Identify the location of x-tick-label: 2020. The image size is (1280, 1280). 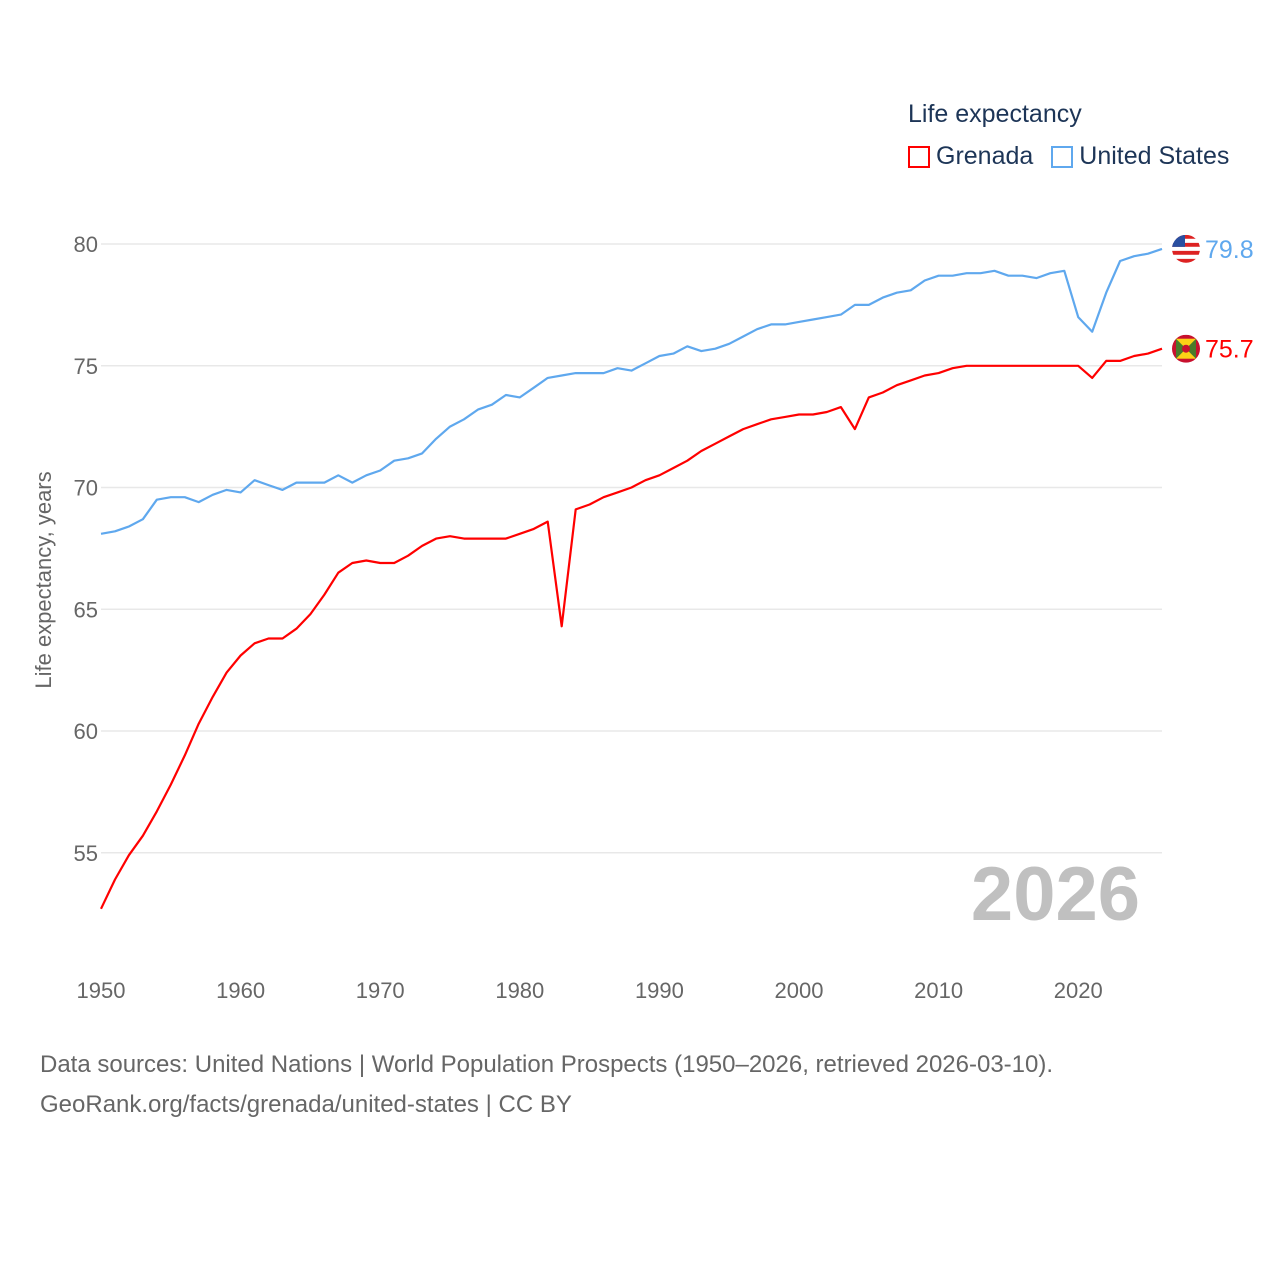
(1078, 990).